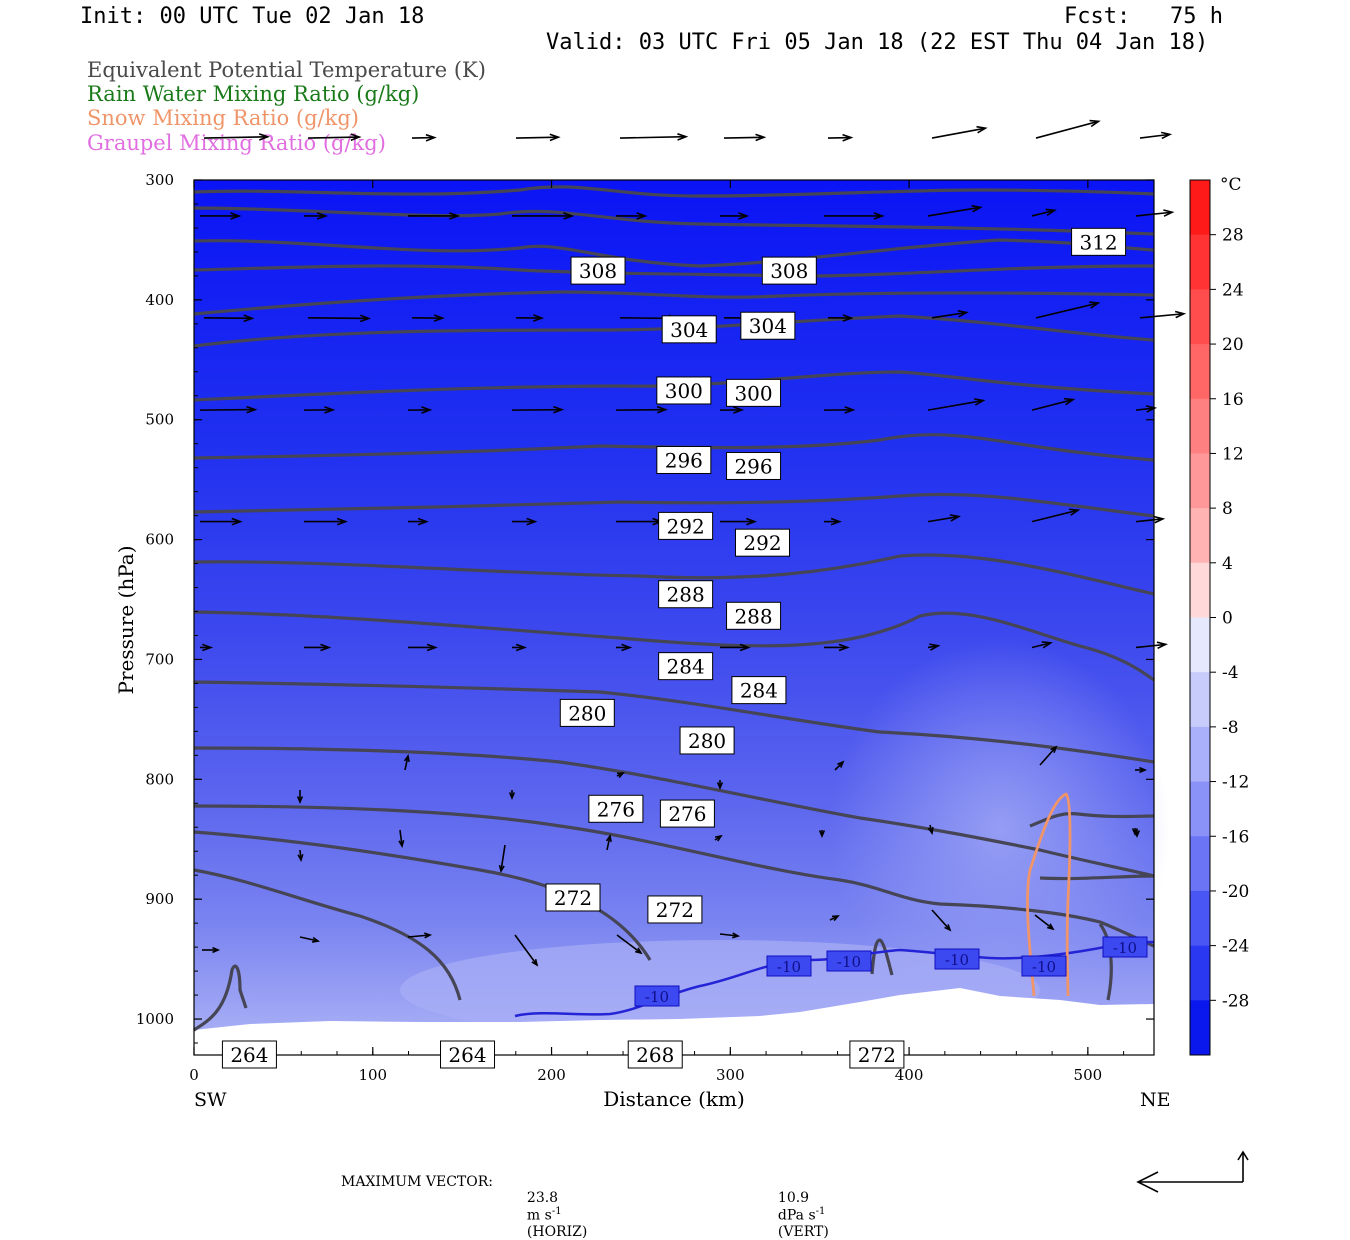 The image size is (1350, 1240). What do you see at coordinates (159, 420) in the screenshot?
I see `y-tick-label: 500` at bounding box center [159, 420].